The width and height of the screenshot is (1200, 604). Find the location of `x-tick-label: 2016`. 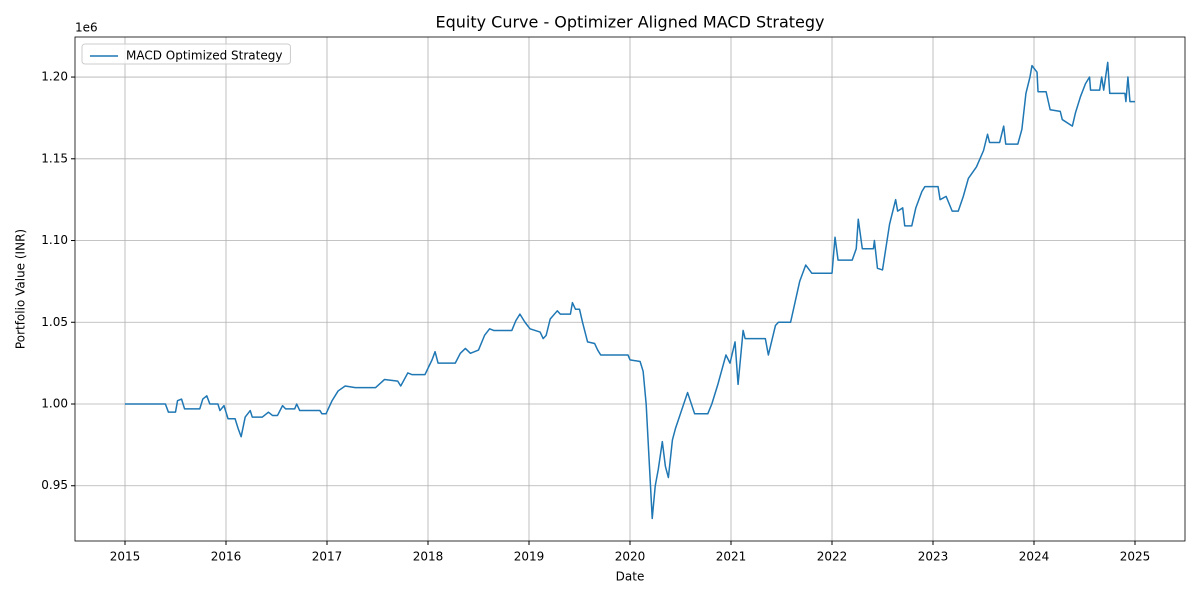

x-tick-label: 2016 is located at coordinates (226, 557).